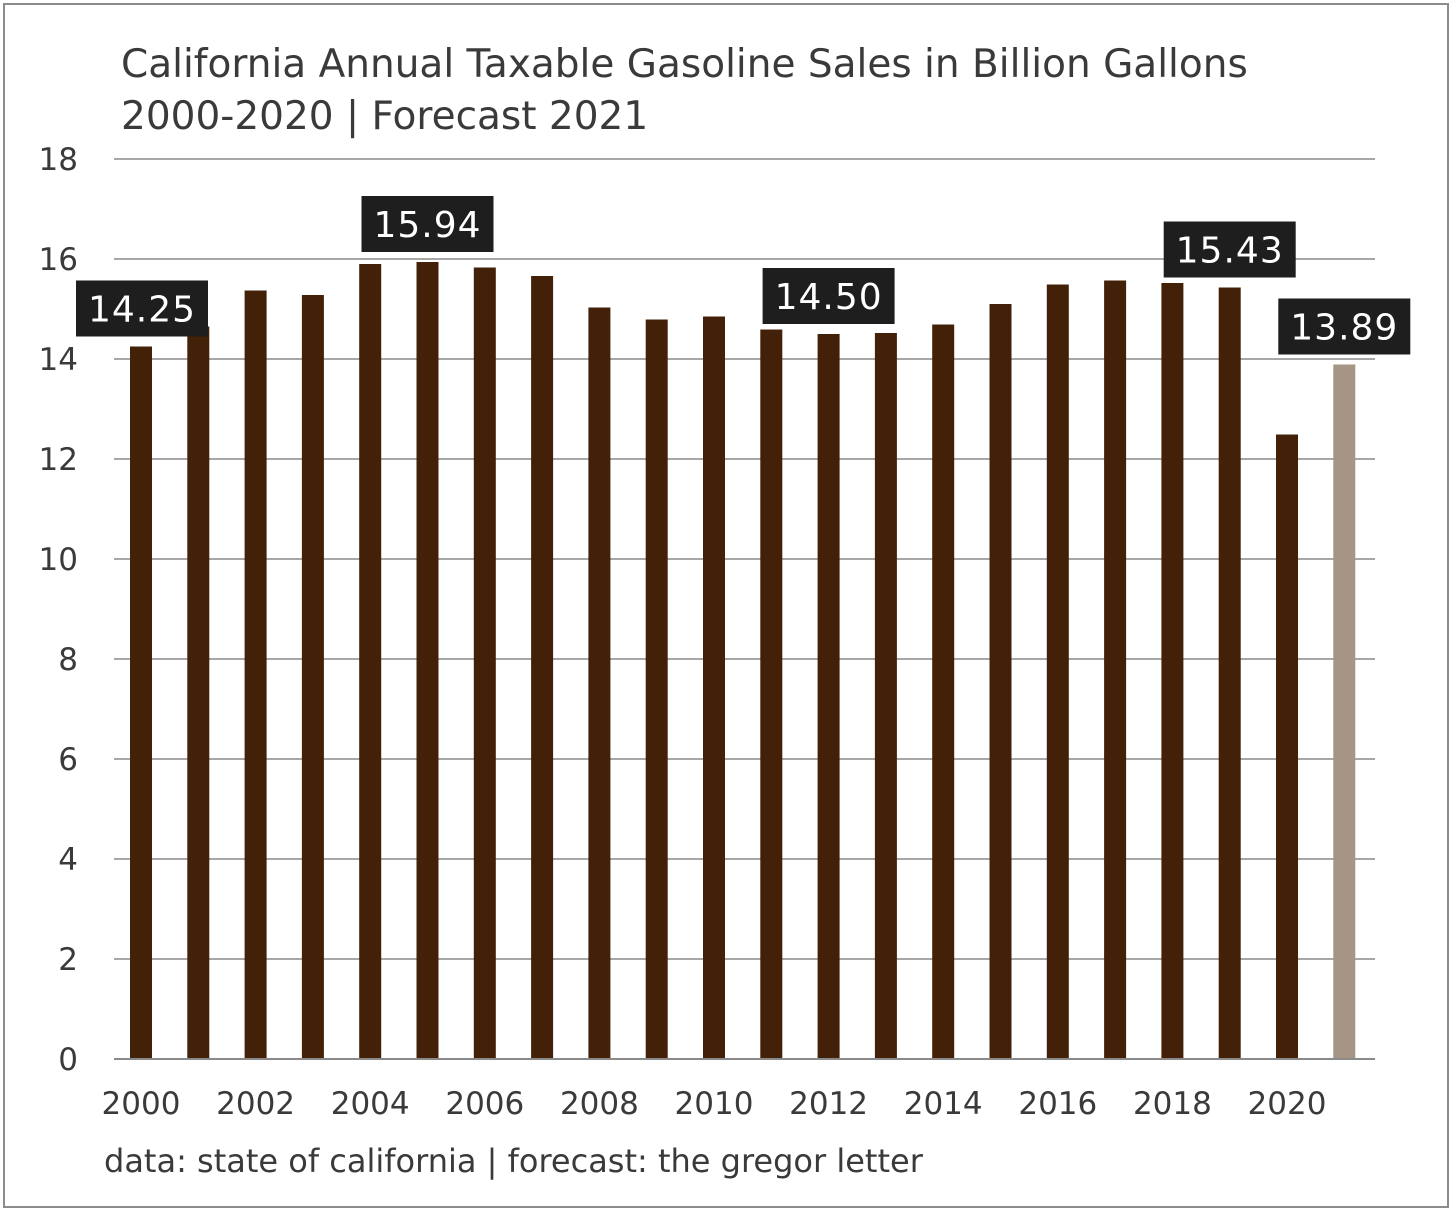  I want to click on x-tick-label: 2012, so click(828, 1104).